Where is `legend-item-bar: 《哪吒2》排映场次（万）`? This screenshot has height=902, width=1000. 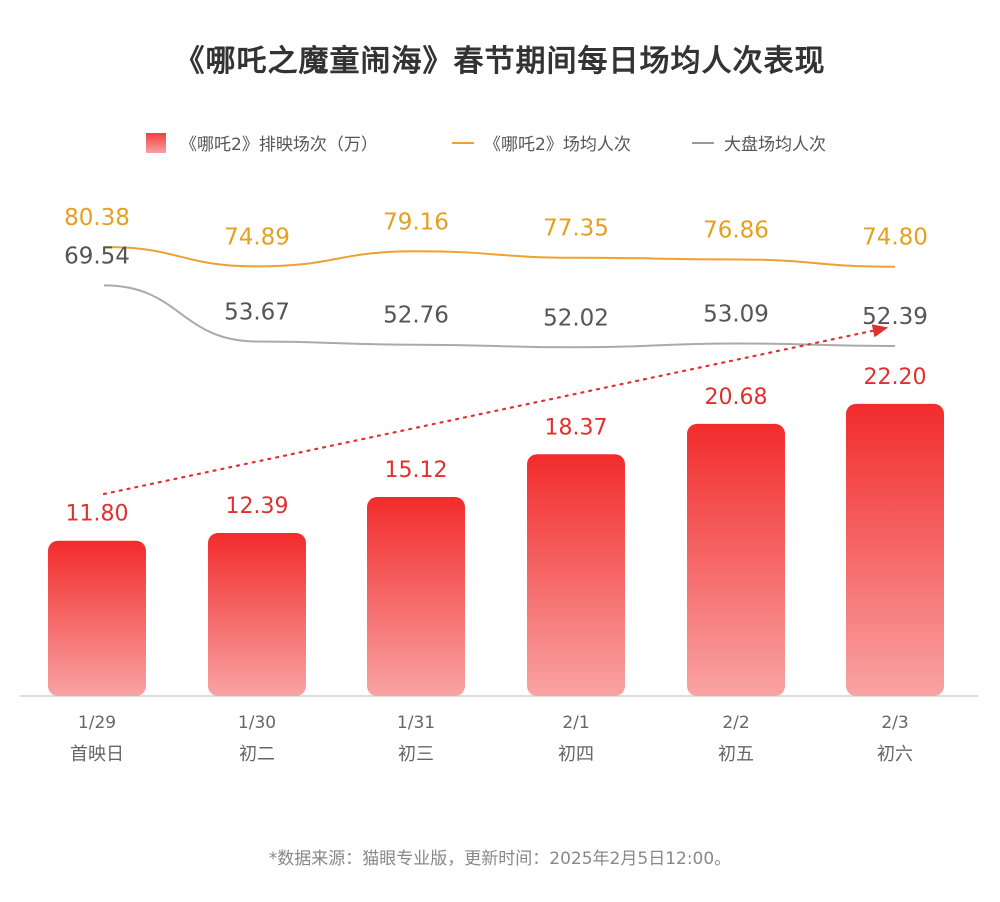 legend-item-bar: 《哪吒2》排映场次（万） is located at coordinates (262, 142).